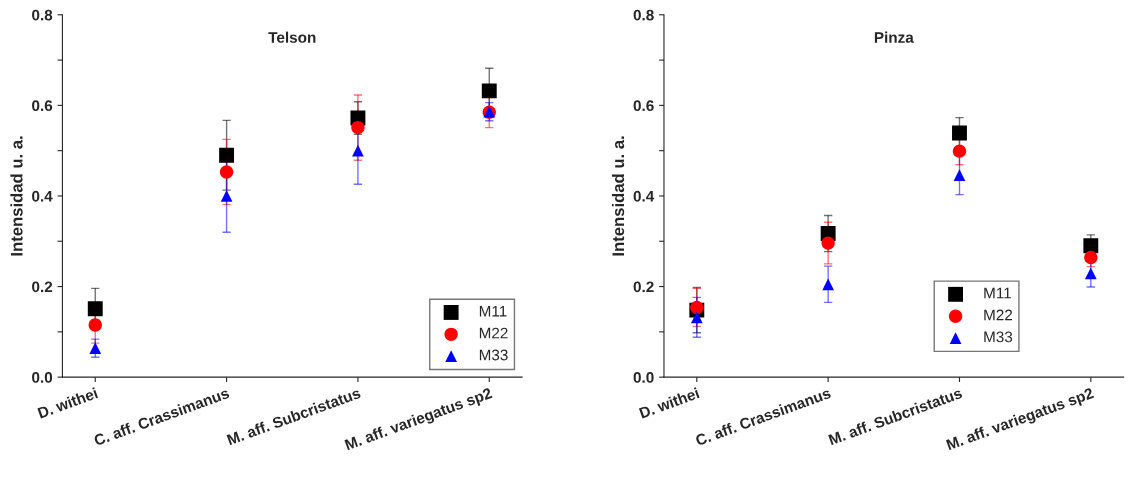  Describe the element at coordinates (894, 37) in the screenshot. I see `text: Pinza` at that location.